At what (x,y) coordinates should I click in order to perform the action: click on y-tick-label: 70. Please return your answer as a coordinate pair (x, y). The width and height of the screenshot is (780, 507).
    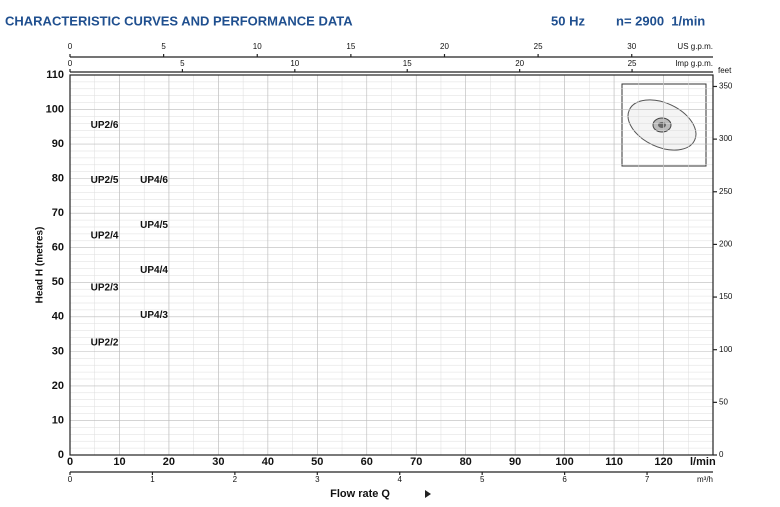
    Looking at the image, I should click on (58, 213).